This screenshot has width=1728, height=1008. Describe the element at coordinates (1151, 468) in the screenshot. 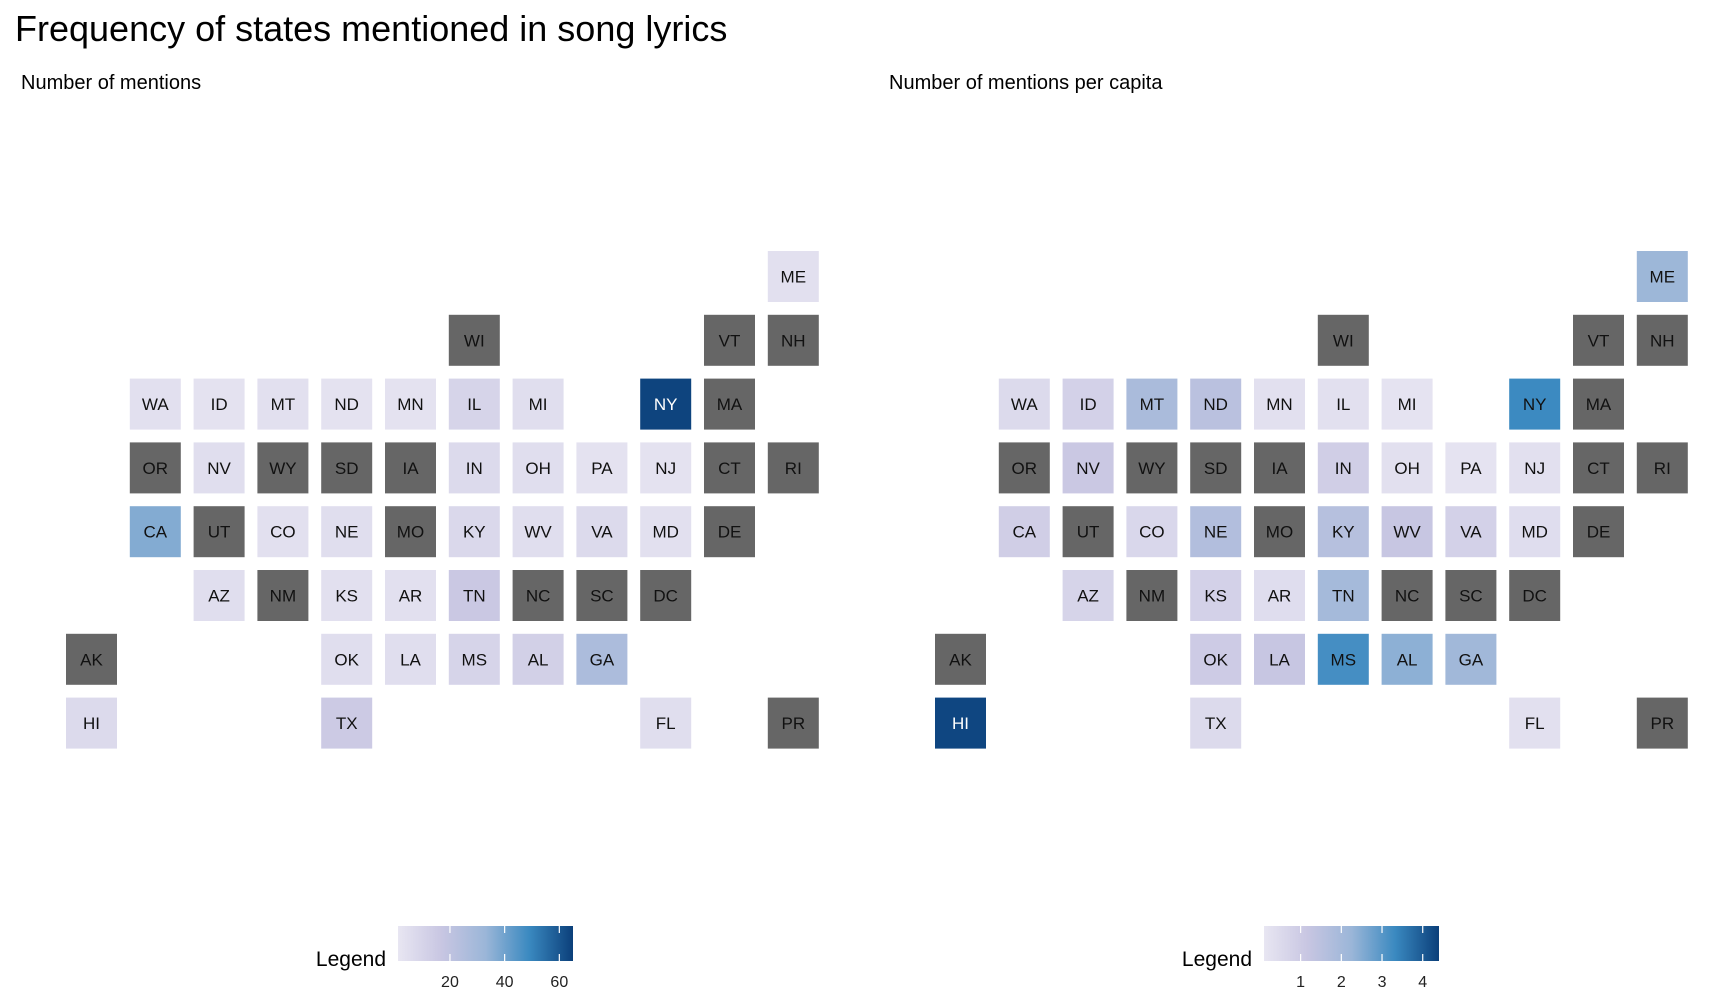

I see `tile-label-wy: WY` at that location.